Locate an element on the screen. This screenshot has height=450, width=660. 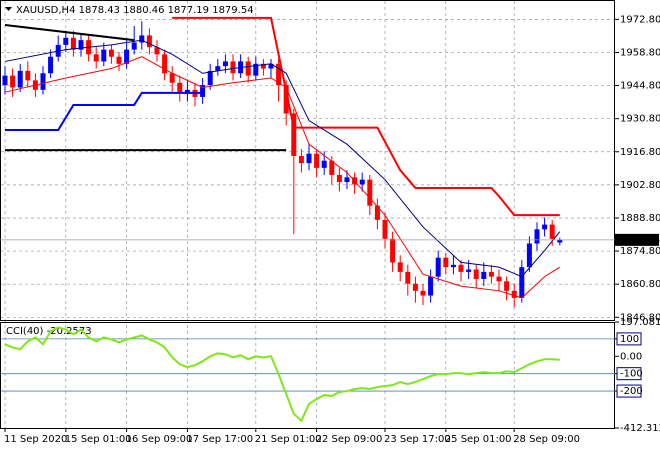
y-tick-label: 100 is located at coordinates (629, 339).